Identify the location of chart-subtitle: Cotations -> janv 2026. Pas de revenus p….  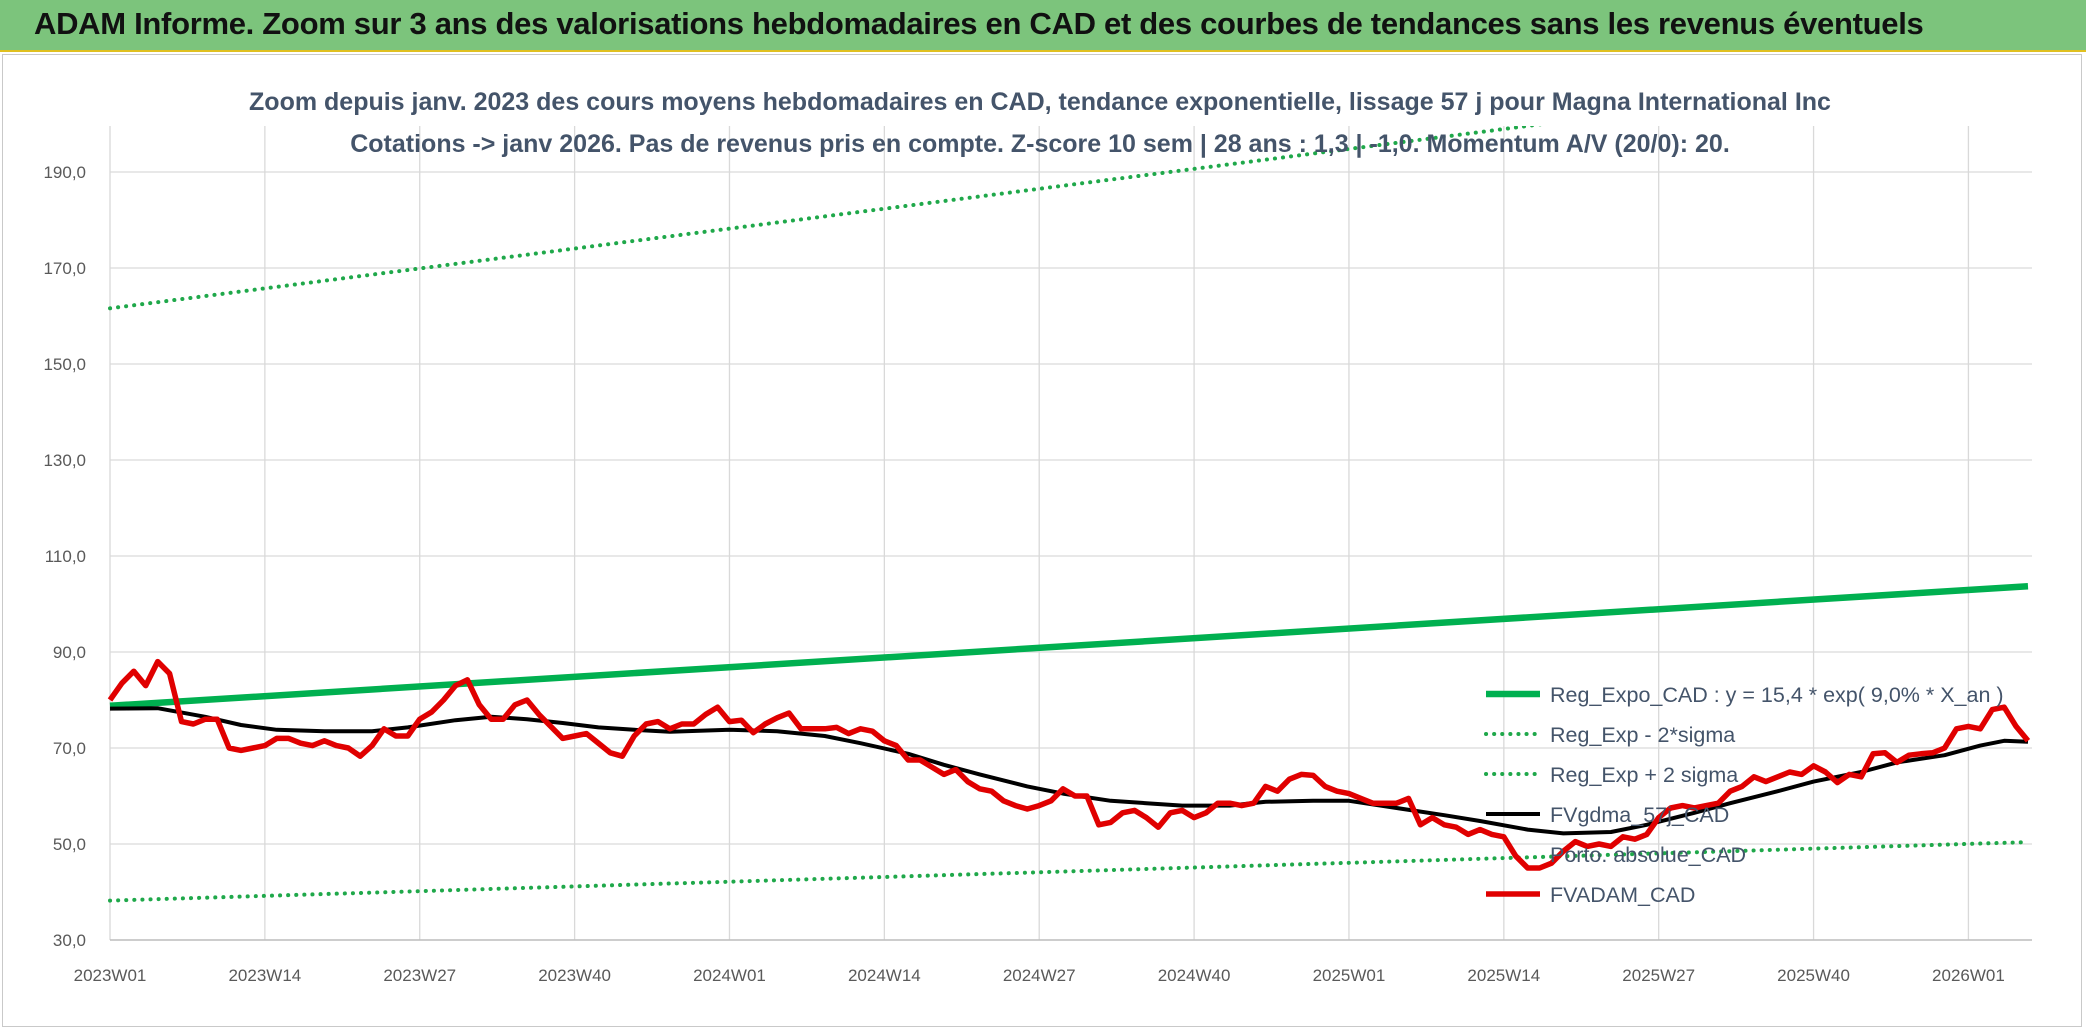
(1040, 144).